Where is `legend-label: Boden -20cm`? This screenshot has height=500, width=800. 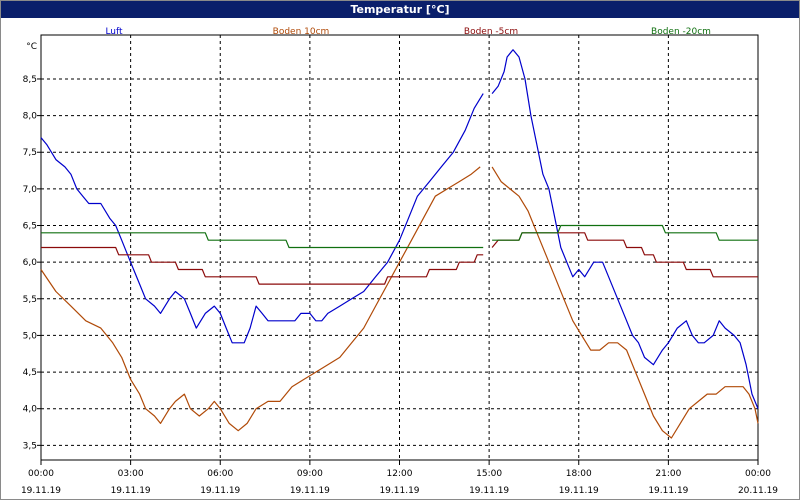 legend-label: Boden -20cm is located at coordinates (681, 32).